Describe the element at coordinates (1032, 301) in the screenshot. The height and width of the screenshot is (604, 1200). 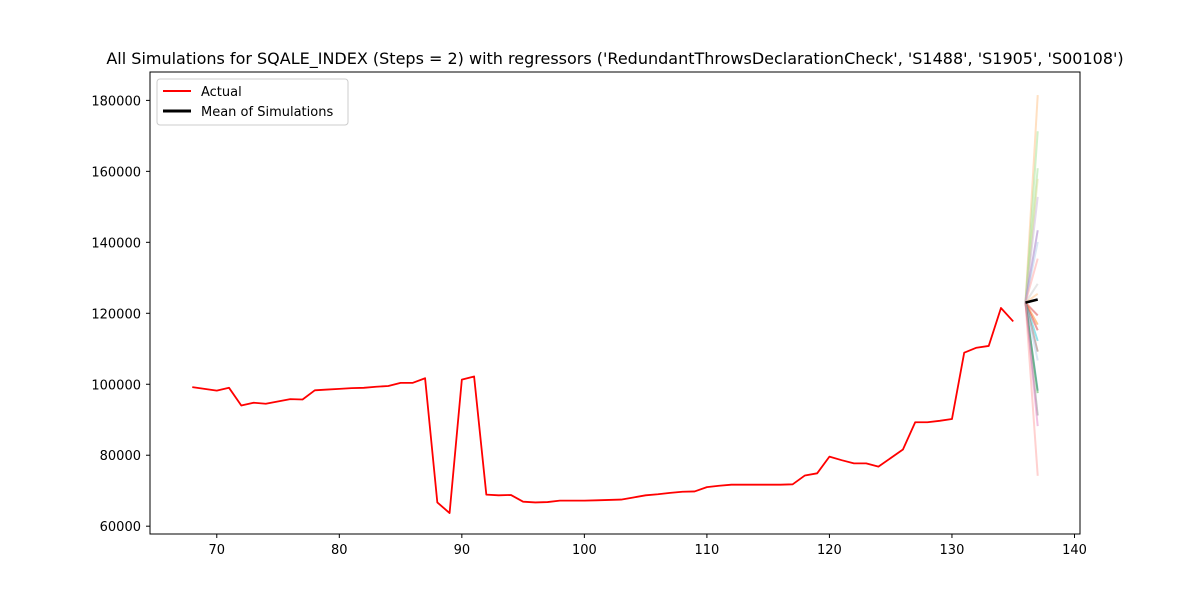
I see `series-line-mean` at that location.